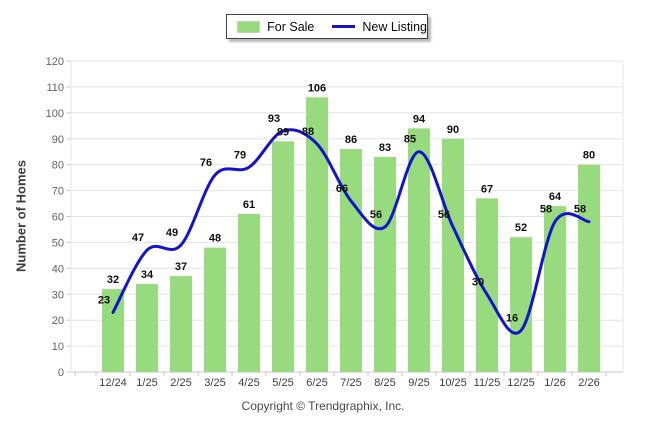 Image resolution: width=646 pixels, height=434 pixels. I want to click on line-value-label: 79, so click(240, 155).